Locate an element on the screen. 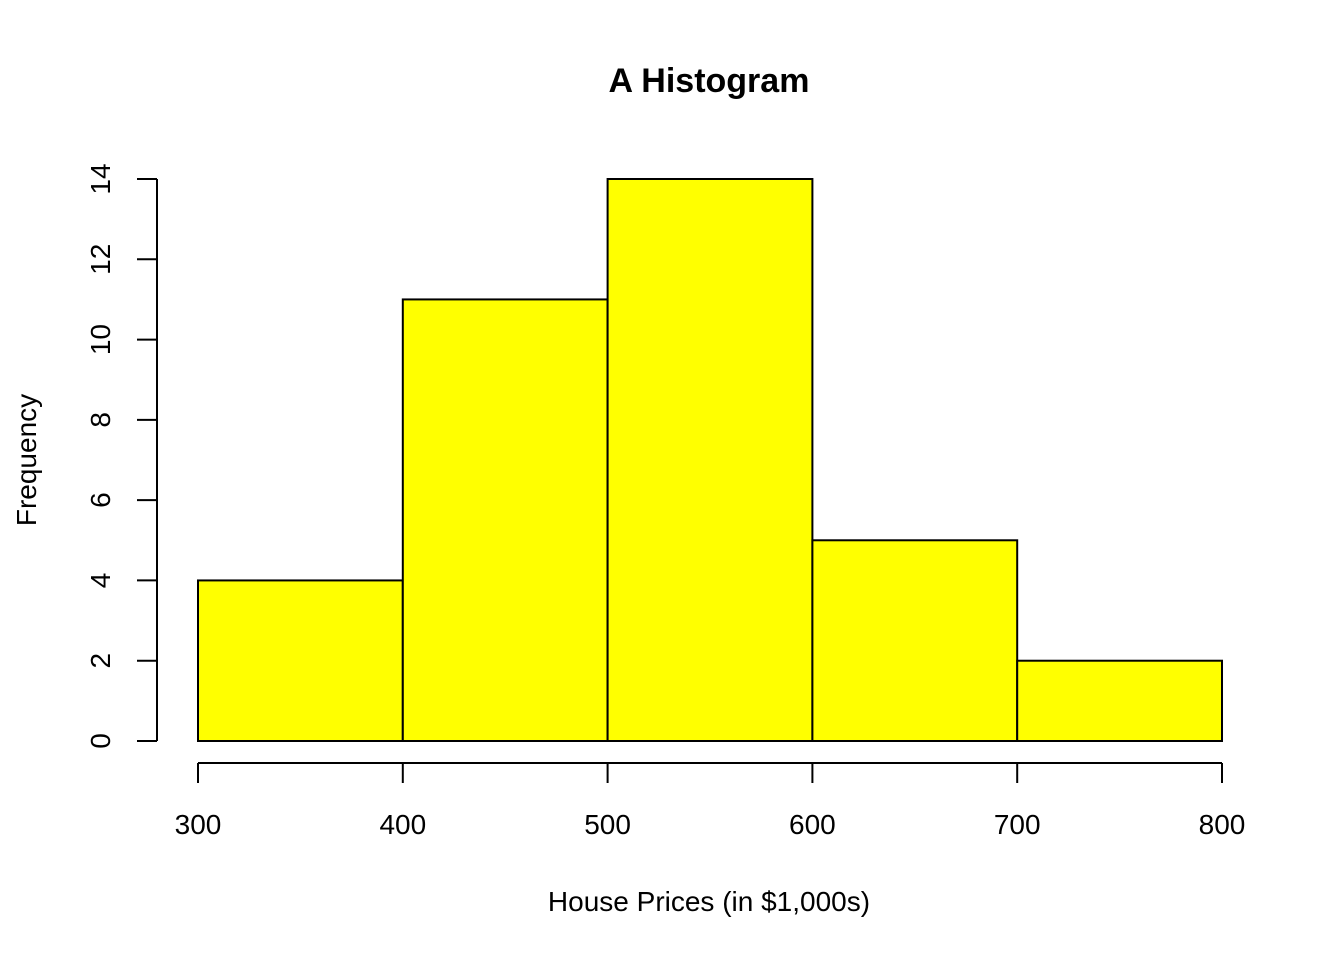 Image resolution: width=1344 pixels, height=960 pixels. x-tick-label: 500 is located at coordinates (607, 824).